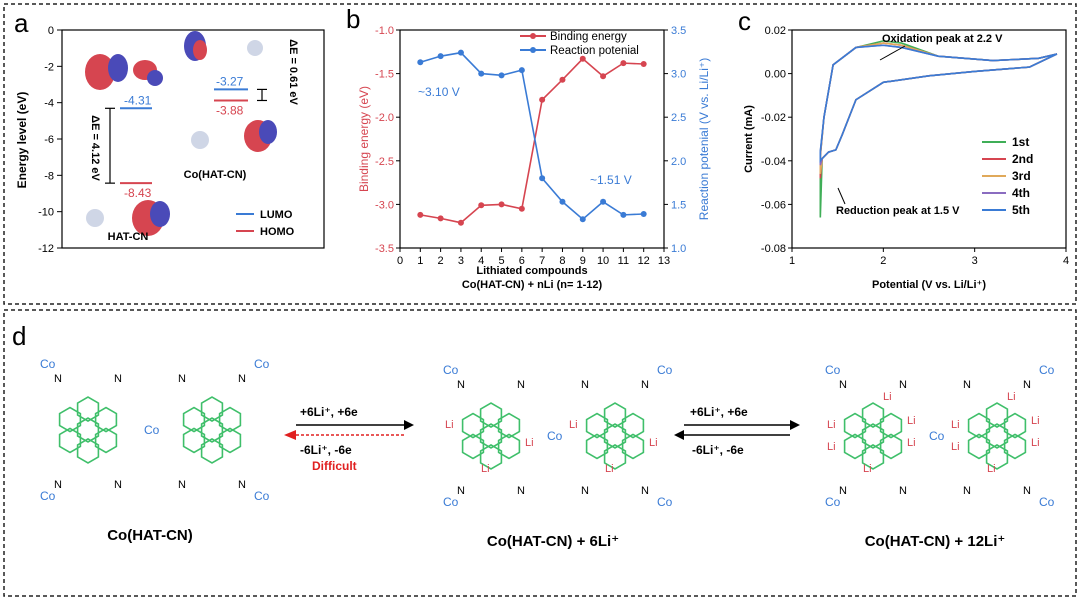  What do you see at coordinates (678, 249) in the screenshot?
I see `b-ytick-right-label: 1.0` at bounding box center [678, 249].